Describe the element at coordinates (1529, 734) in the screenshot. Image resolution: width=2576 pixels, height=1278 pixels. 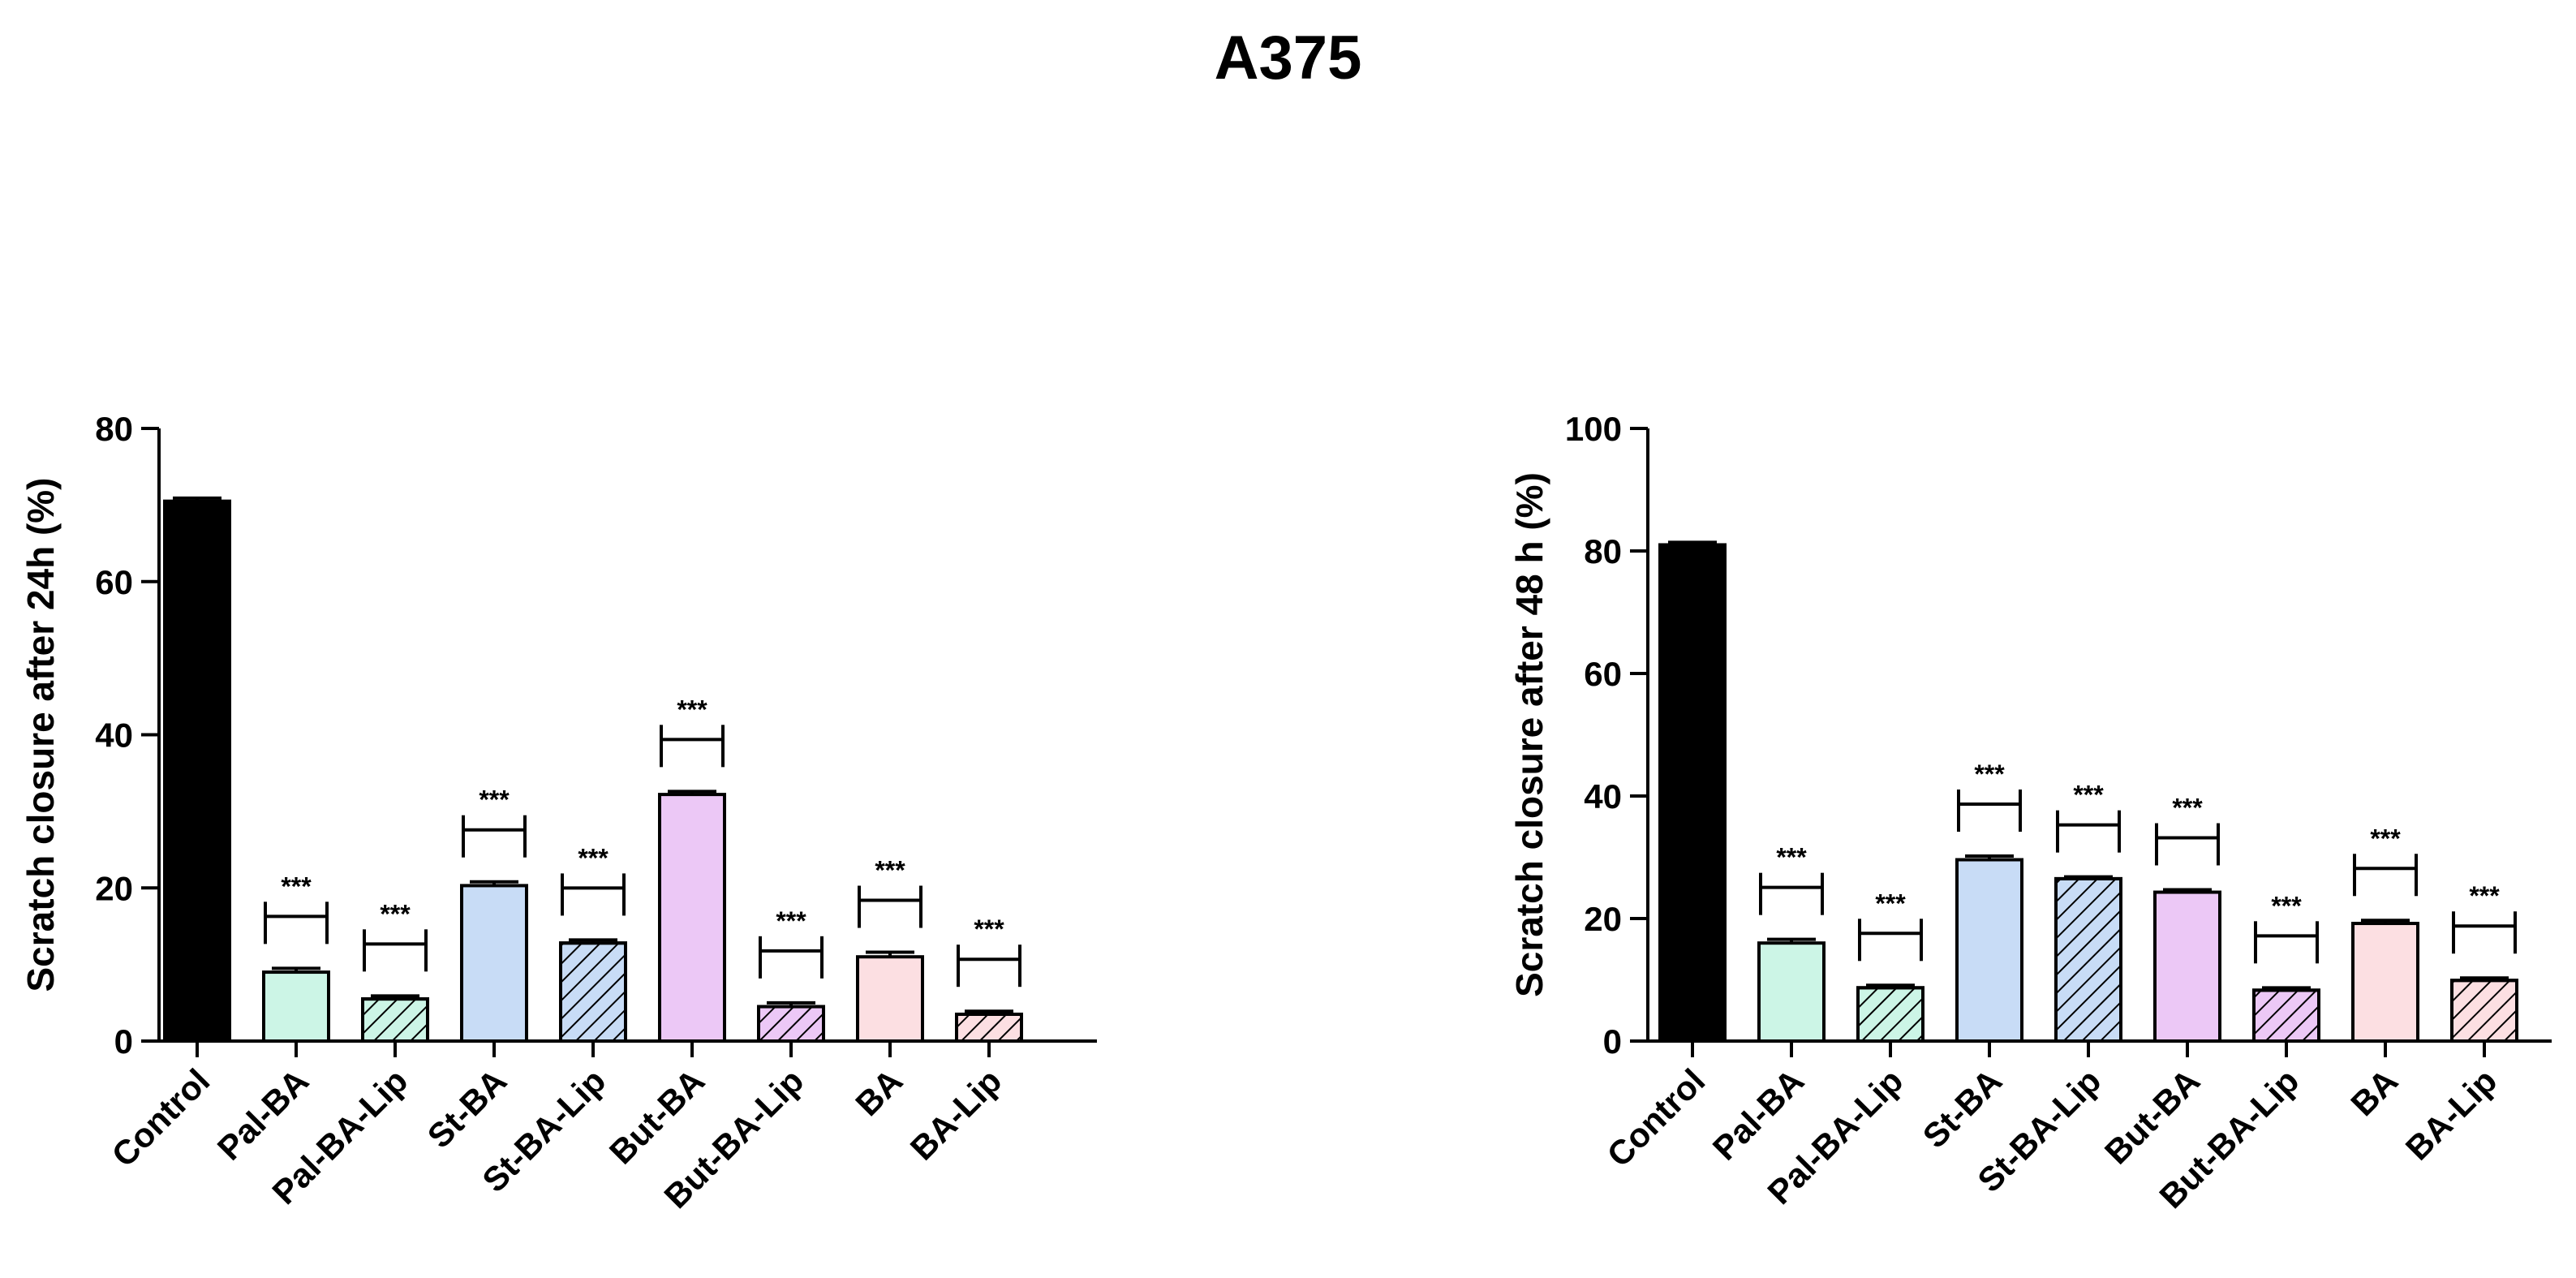
I see `y-axis-label: Scratch closure after 48 h (%)` at that location.